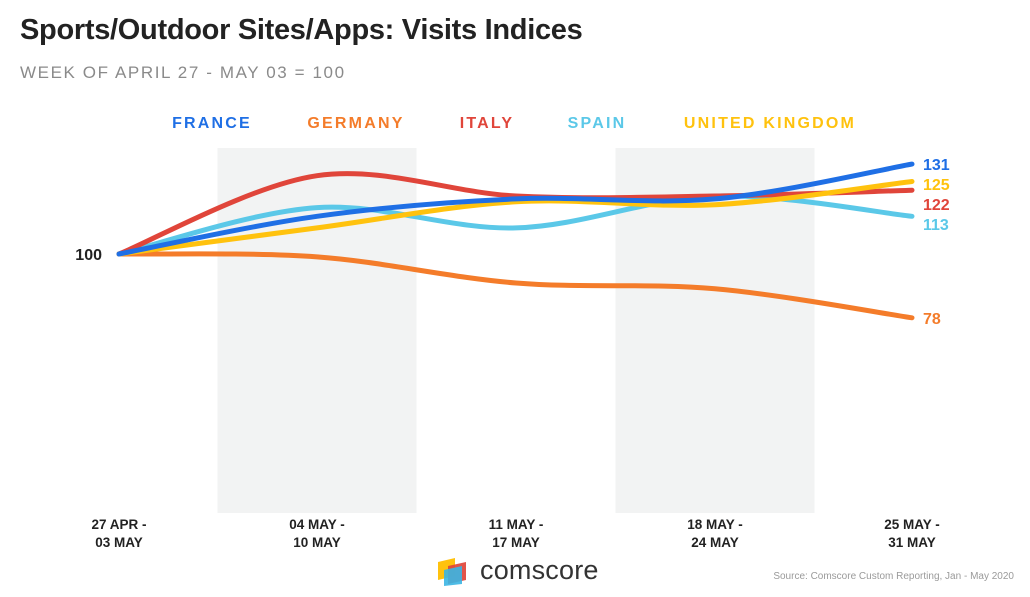  What do you see at coordinates (212, 123) in the screenshot?
I see `legend-item: FRANCE` at bounding box center [212, 123].